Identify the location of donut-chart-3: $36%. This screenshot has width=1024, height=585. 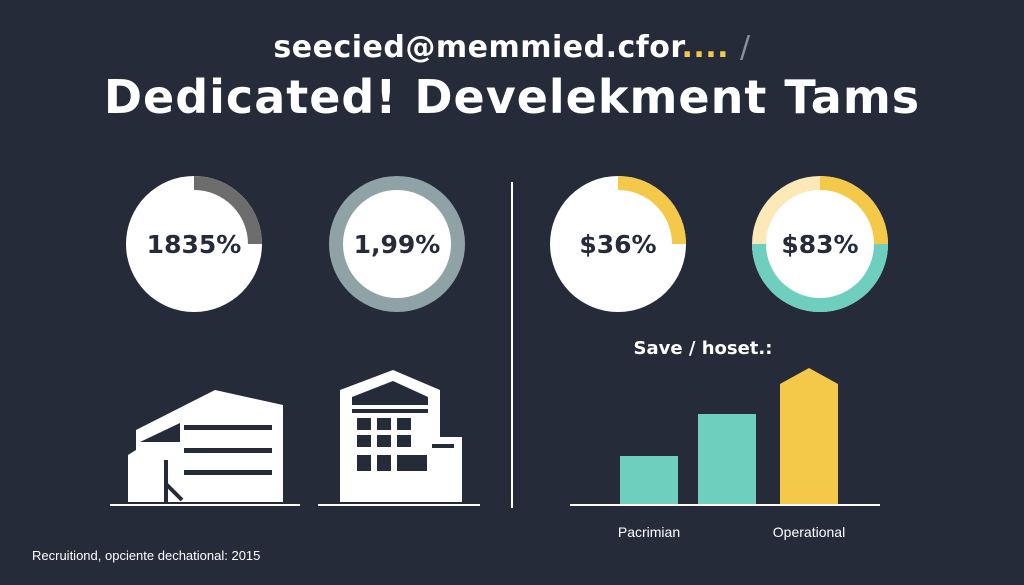
(618, 244).